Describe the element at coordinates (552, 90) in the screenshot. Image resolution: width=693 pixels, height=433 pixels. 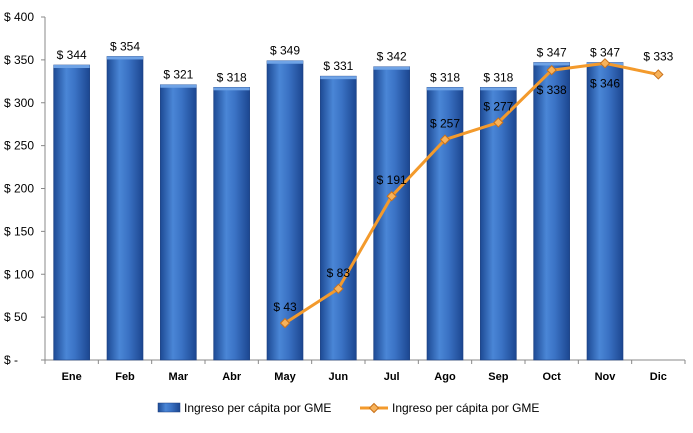
I see `line-data-label: $ 338` at that location.